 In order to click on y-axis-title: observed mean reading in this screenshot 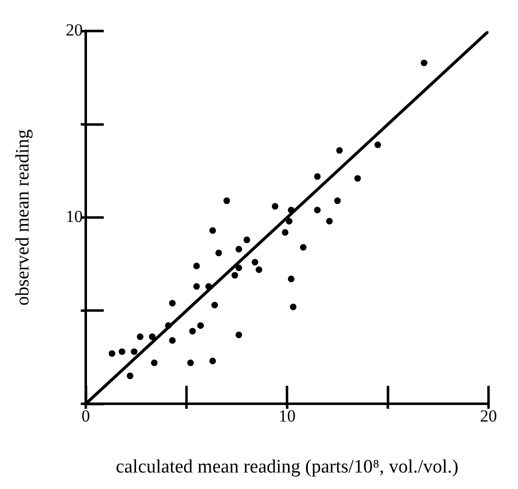, I will do `click(23, 217)`.